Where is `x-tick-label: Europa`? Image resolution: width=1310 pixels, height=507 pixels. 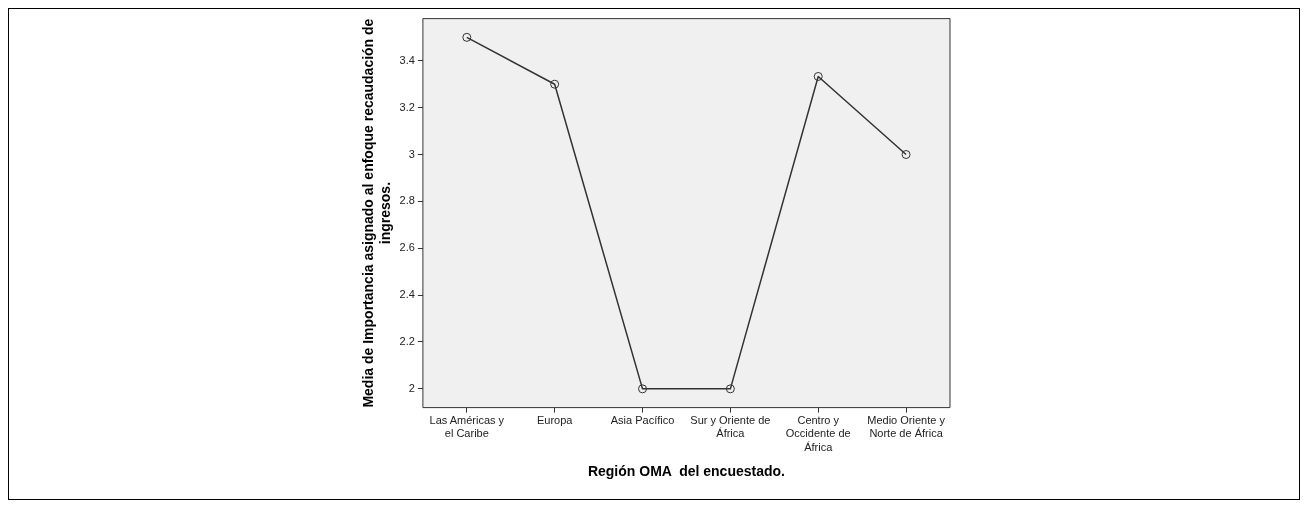
x-tick-label: Europa is located at coordinates (555, 420).